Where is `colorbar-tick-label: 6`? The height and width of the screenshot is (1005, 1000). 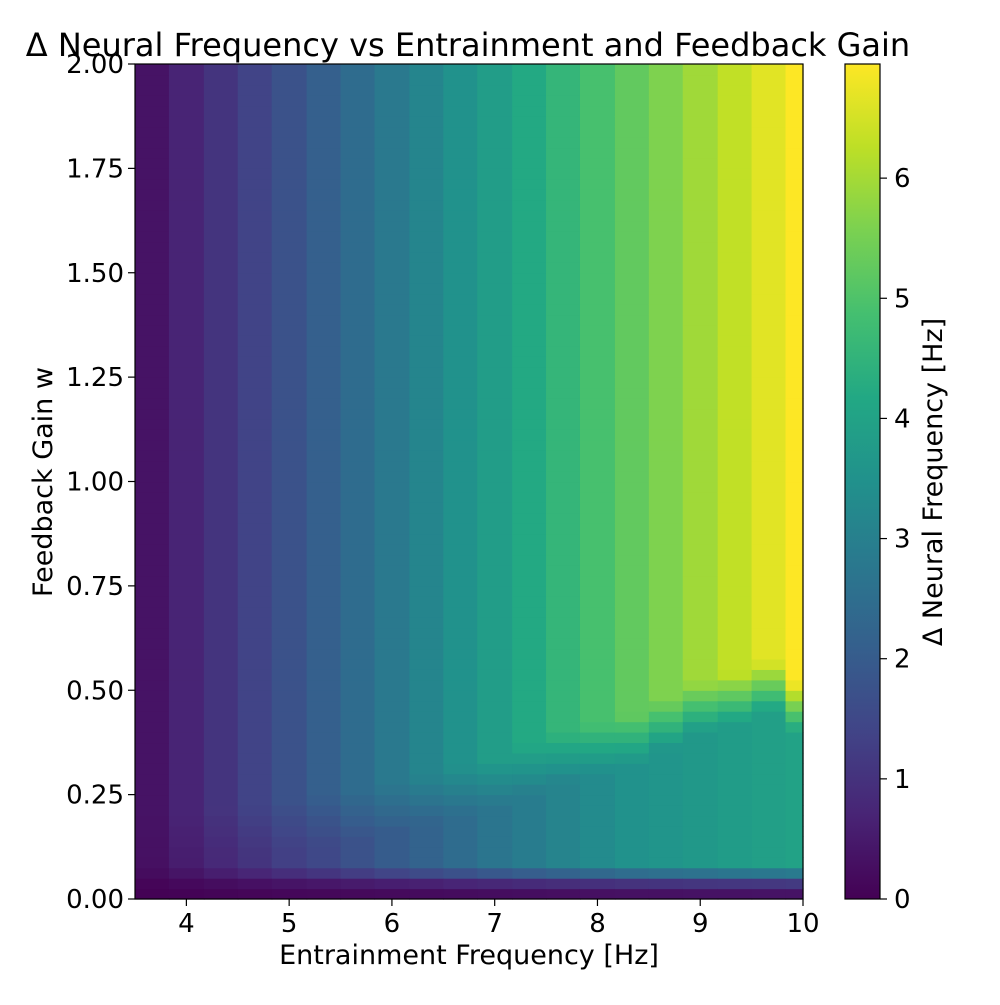
colorbar-tick-label: 6 is located at coordinates (902, 179).